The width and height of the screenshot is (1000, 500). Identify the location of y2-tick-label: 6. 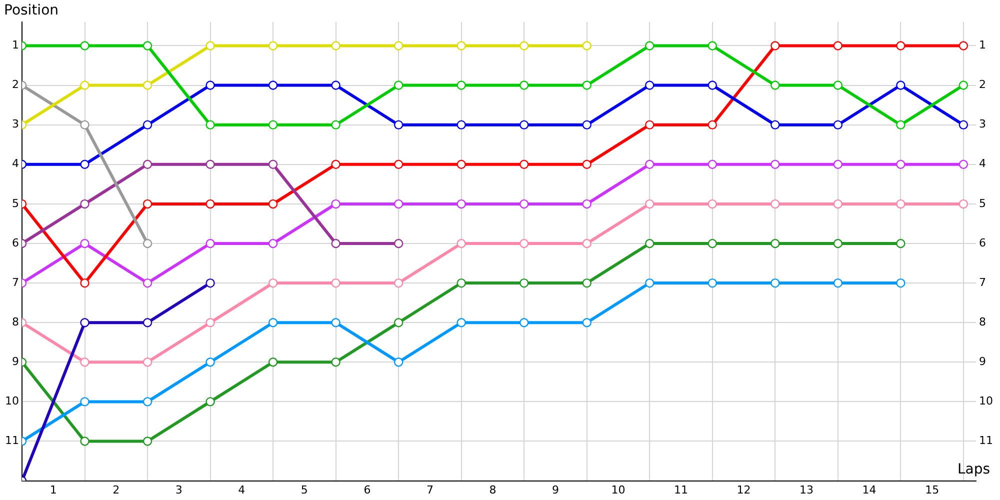
(982, 243).